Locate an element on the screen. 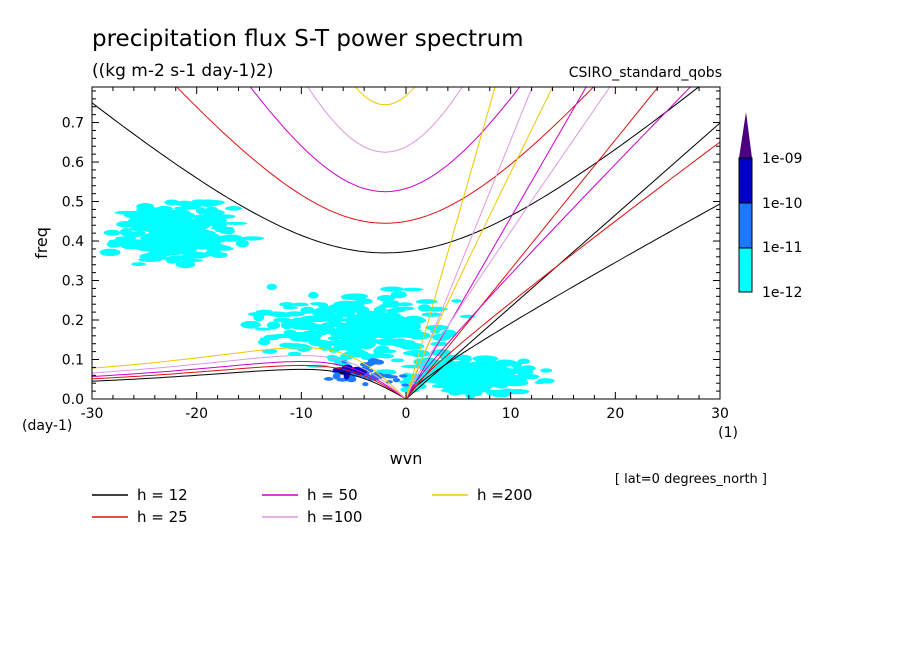  kelvin-line-h100 is located at coordinates (469, 243).